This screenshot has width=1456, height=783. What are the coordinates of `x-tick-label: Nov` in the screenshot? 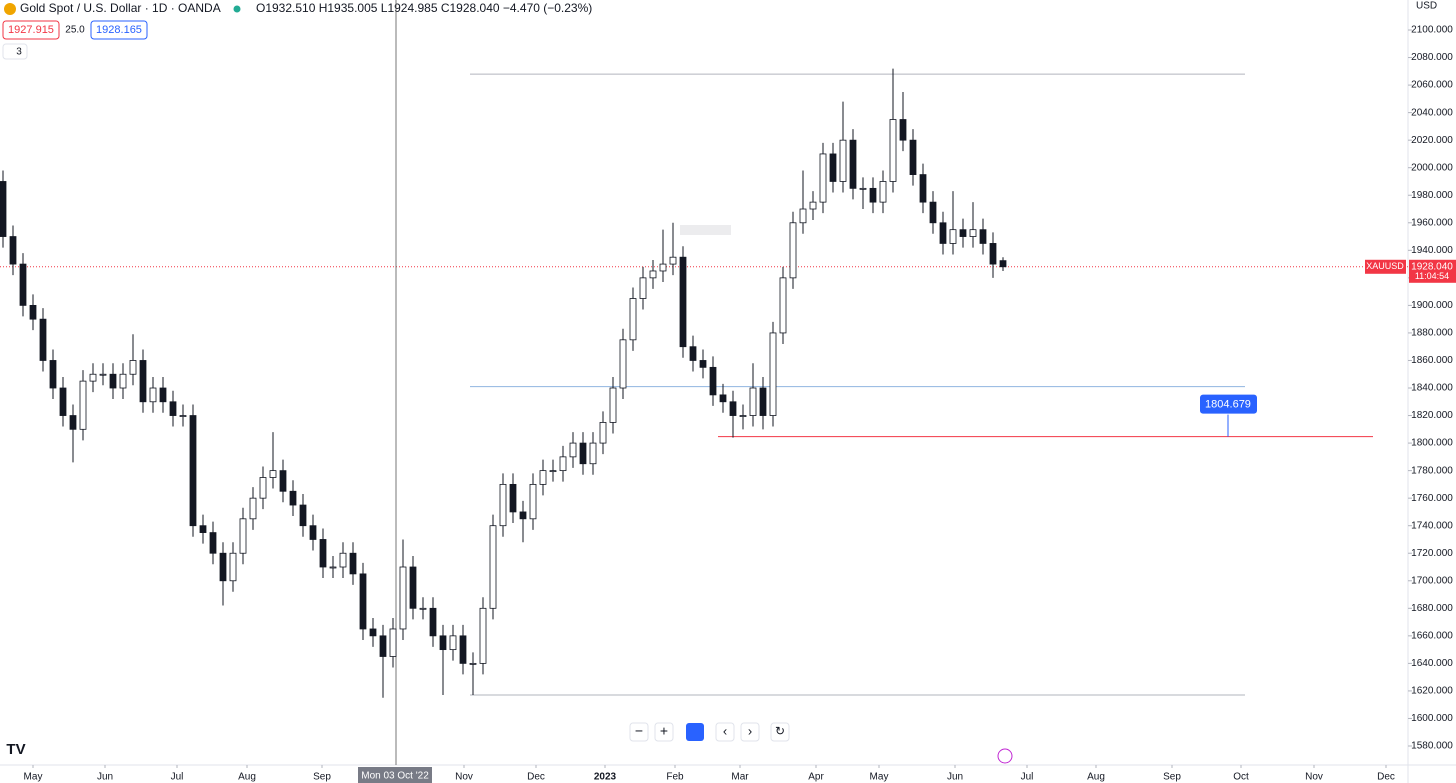 It's located at (1314, 777).